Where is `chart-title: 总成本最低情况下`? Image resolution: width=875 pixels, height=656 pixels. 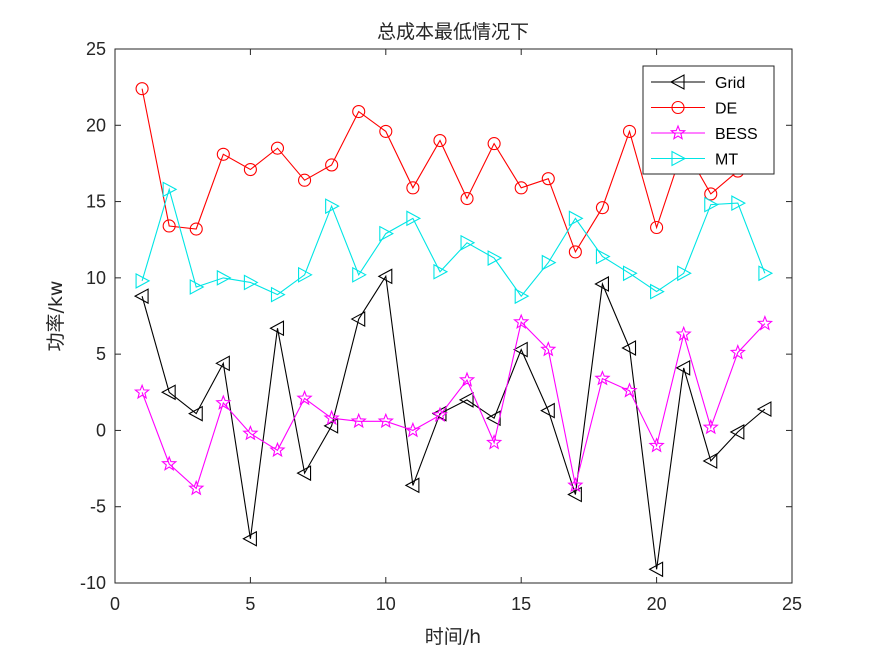
chart-title: 总成本最低情况下 is located at coordinates (453, 32).